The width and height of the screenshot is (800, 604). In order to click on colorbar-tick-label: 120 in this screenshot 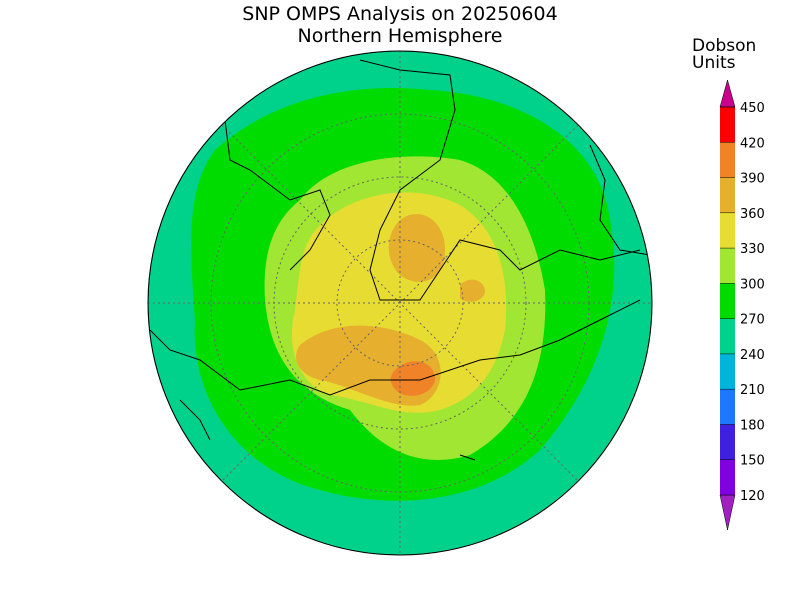, I will do `click(752, 496)`.